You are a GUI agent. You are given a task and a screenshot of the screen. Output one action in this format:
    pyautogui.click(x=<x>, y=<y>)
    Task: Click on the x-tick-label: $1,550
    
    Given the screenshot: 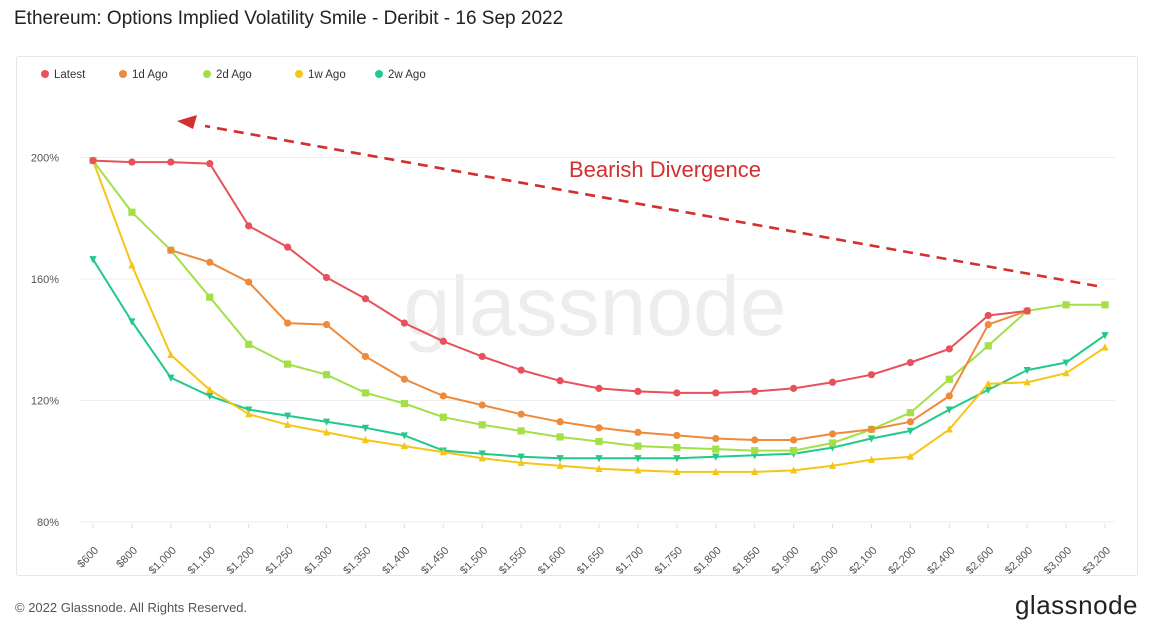 What is the action you would take?
    pyautogui.click(x=513, y=560)
    